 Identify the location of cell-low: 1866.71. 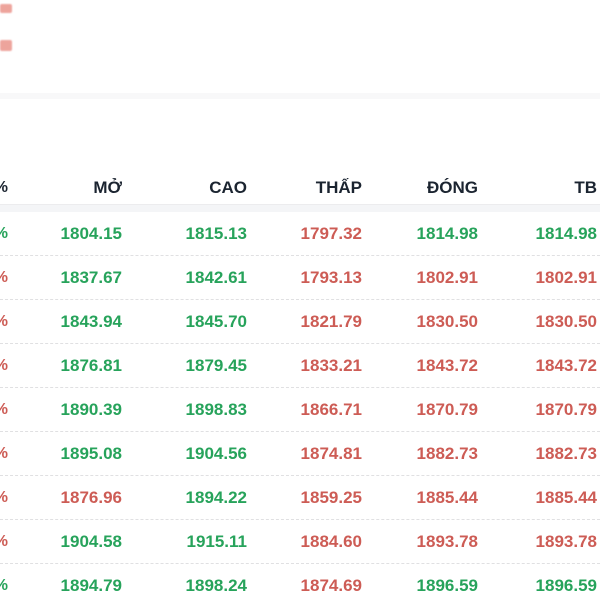
(304, 410).